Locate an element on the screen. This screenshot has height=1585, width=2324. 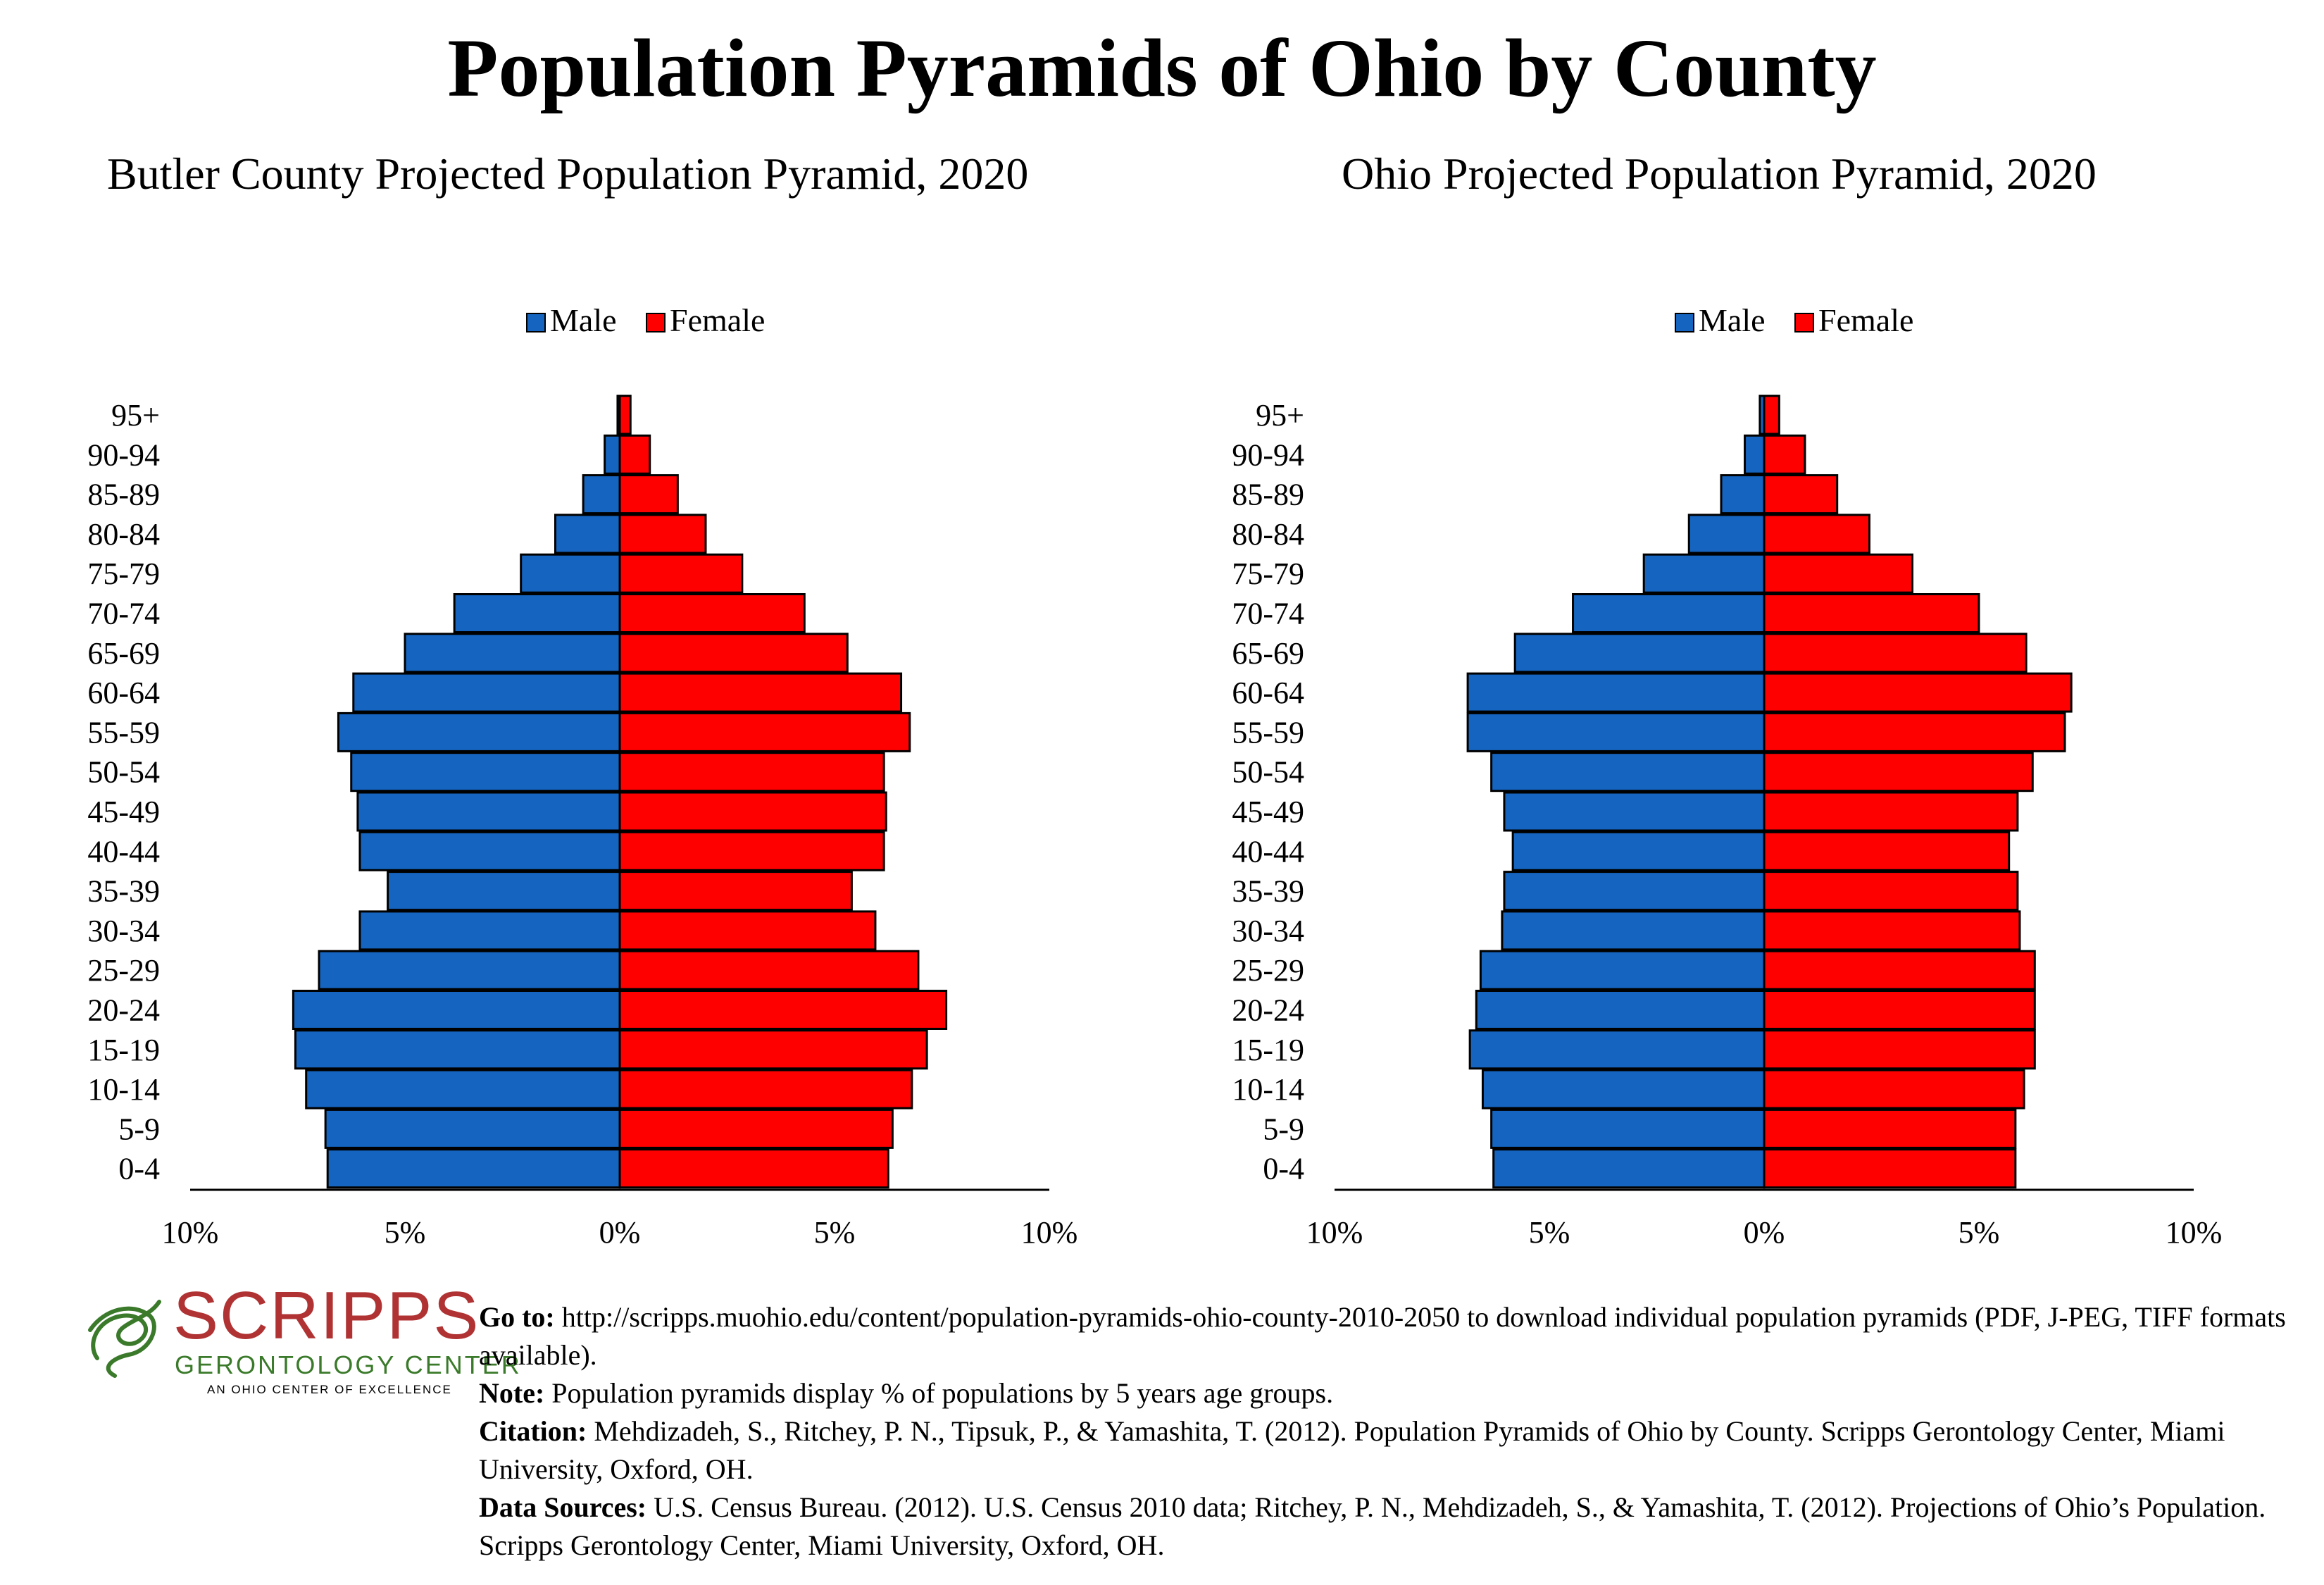
butler-age-label: 0-4 is located at coordinates (139, 1169).